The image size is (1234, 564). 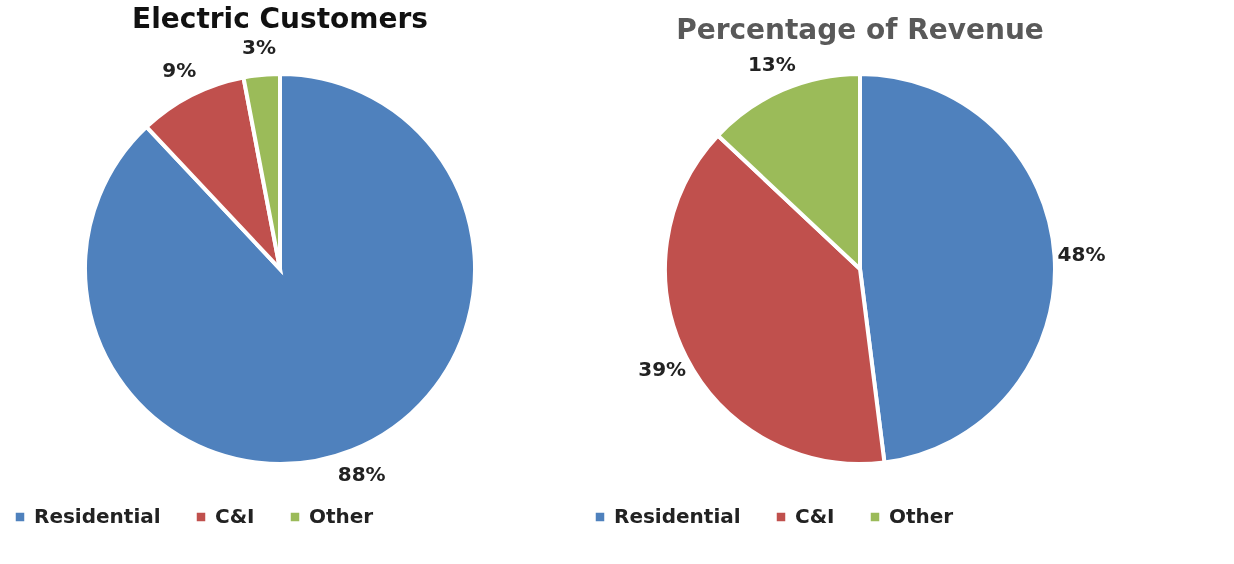 What do you see at coordinates (361, 474) in the screenshot?
I see `data-label: 88%` at bounding box center [361, 474].